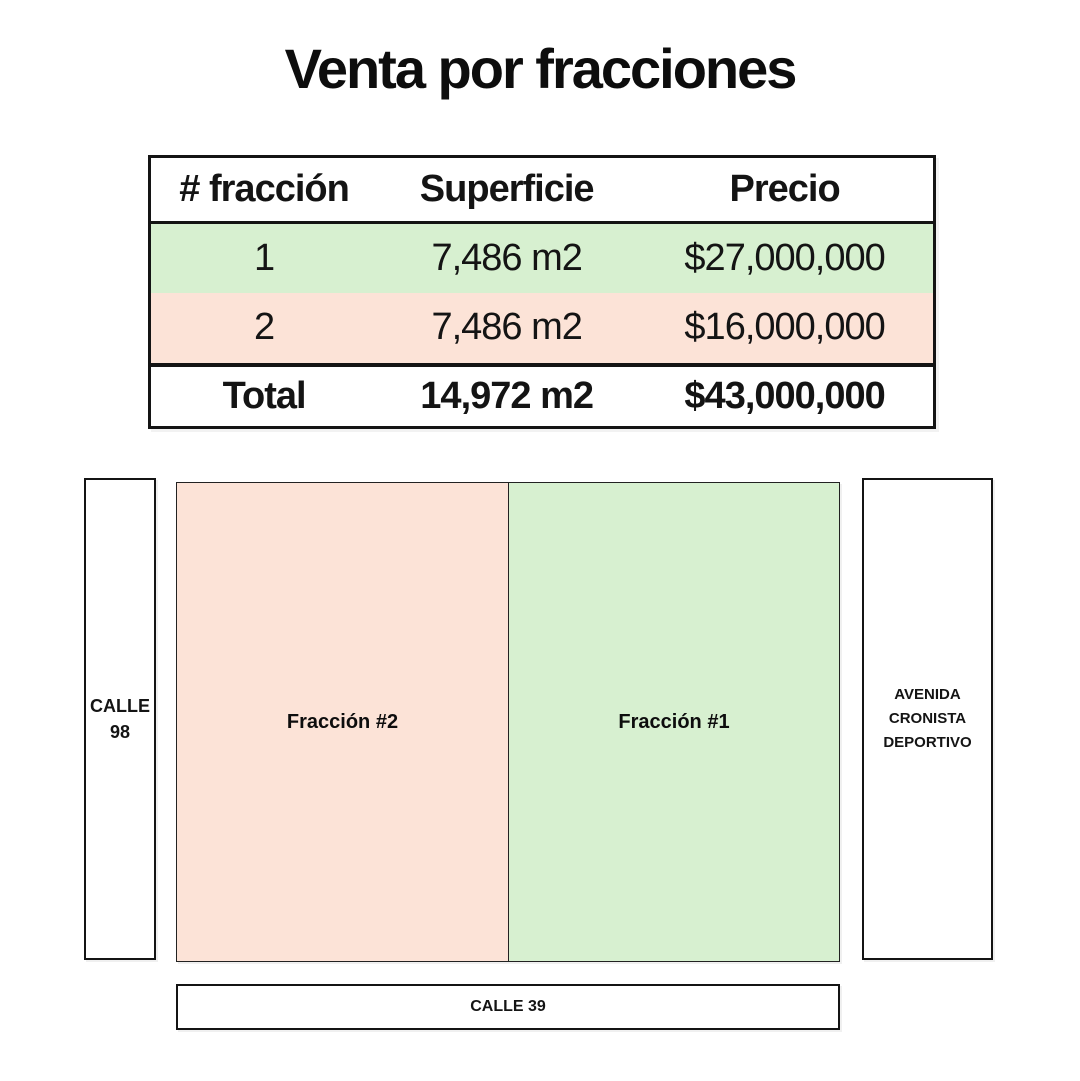 This screenshot has height=1081, width=1080. Describe the element at coordinates (264, 257) in the screenshot. I see `fraction-number: 1` at that location.